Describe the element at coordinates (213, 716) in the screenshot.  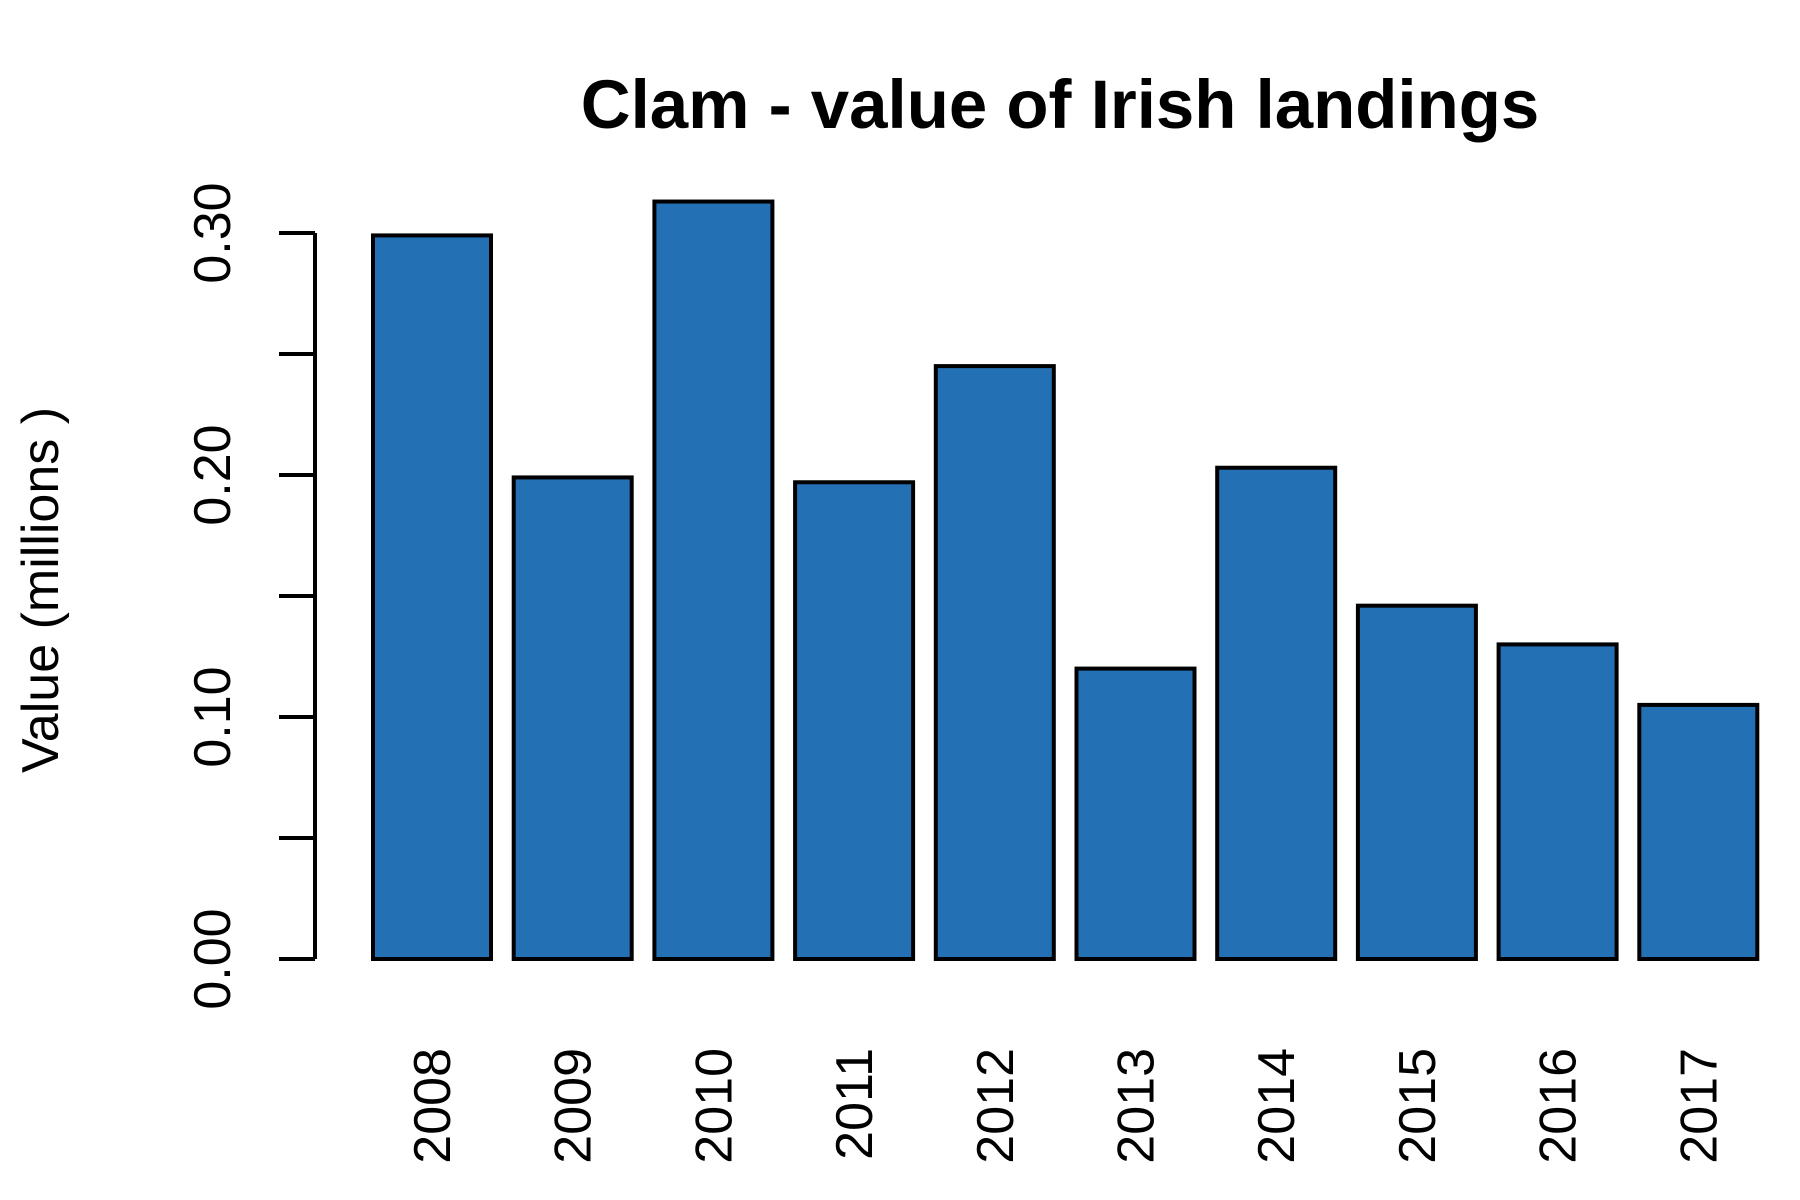
I see `y-tick-label: 0.10` at that location.